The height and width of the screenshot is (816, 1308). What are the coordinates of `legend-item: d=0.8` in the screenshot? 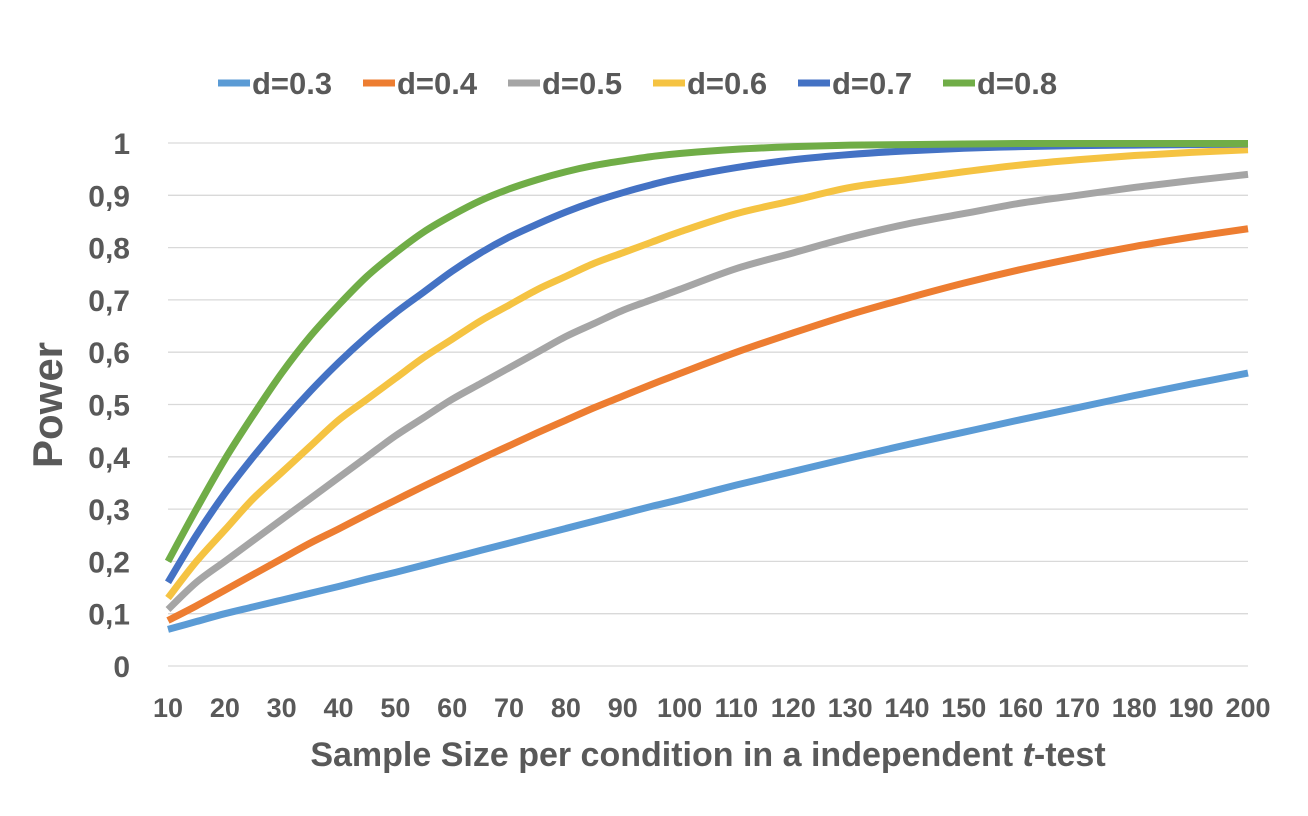 It's located at (1000, 83).